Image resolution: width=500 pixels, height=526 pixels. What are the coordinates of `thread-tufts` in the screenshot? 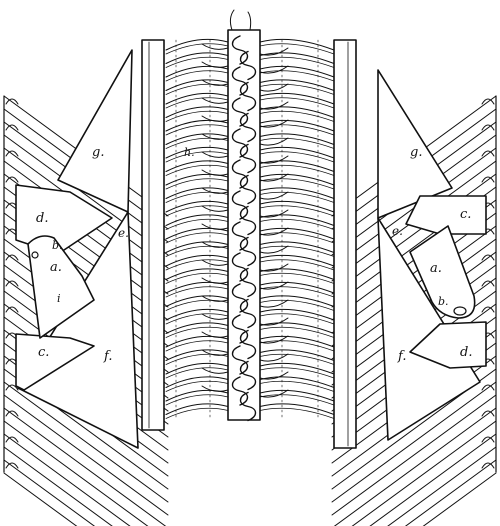 It's located at (245, 203).